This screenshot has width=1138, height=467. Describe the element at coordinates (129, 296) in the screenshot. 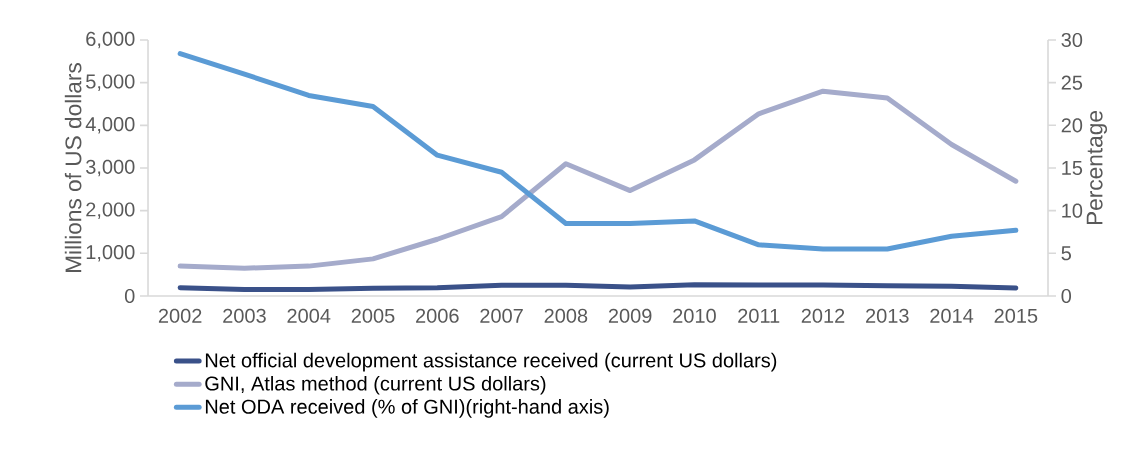

I see `y-tick-label: 0` at that location.